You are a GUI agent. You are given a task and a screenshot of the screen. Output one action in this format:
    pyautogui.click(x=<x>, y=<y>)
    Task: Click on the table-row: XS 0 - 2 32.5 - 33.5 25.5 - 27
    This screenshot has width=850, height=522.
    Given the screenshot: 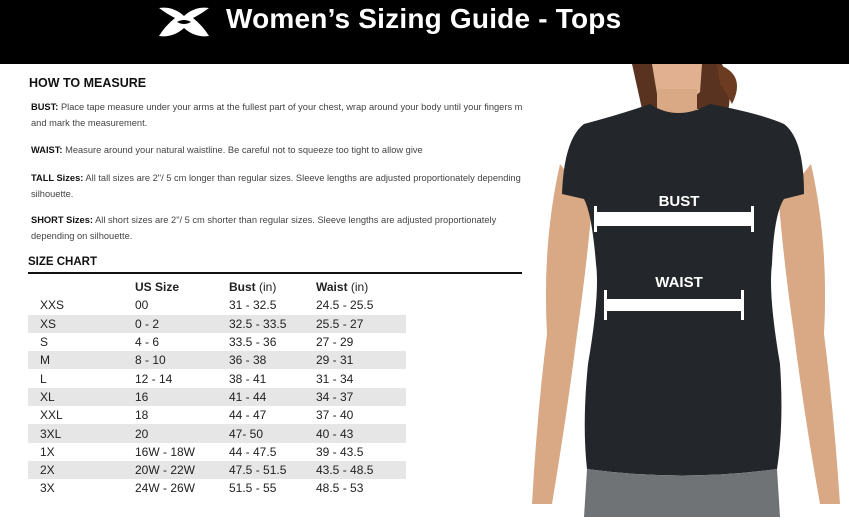 What is the action you would take?
    pyautogui.click(x=217, y=323)
    